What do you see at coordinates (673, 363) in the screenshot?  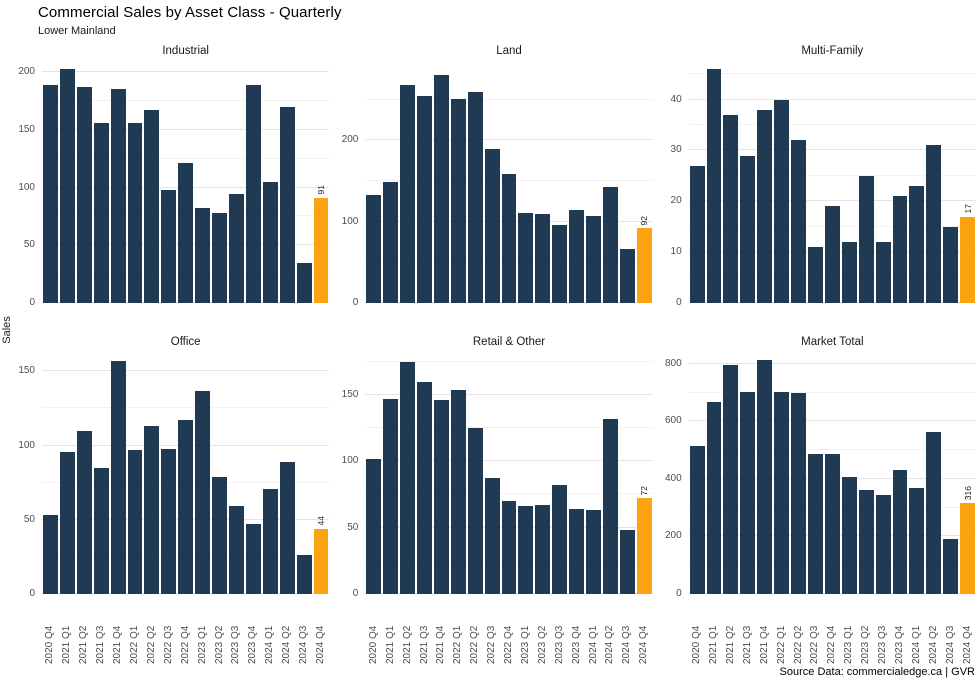 I see `y-tick-label: 800` at bounding box center [673, 363].